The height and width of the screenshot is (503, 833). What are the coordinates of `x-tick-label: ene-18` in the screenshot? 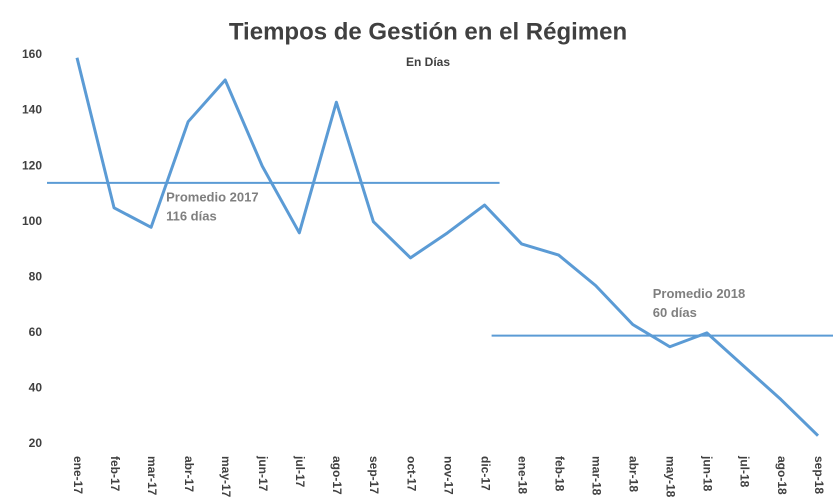 It's located at (522, 475).